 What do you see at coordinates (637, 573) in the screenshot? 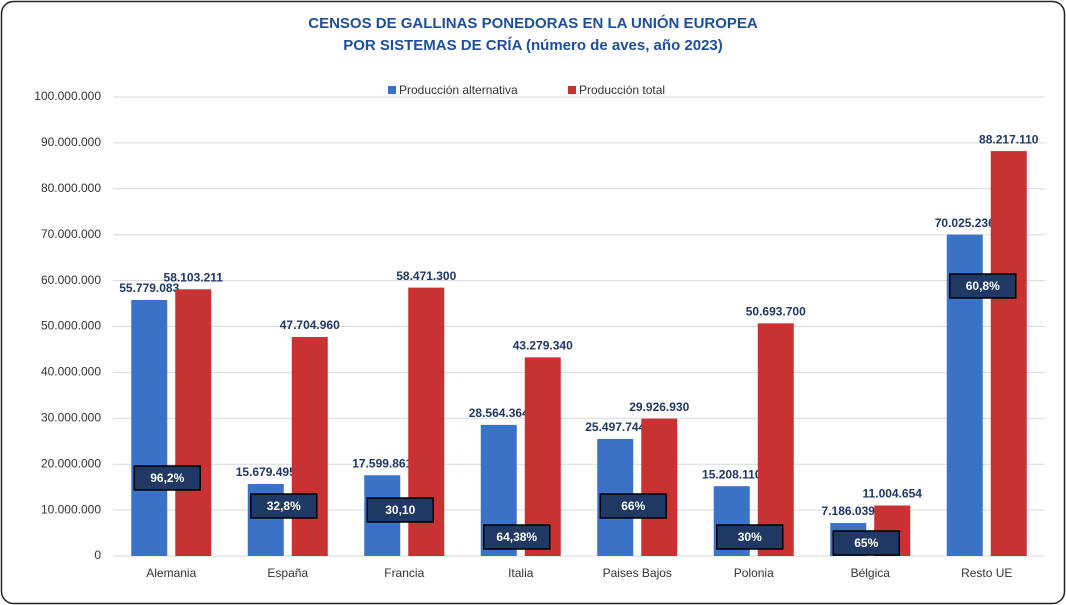
I see `x-tick-label: Paises Bajos` at bounding box center [637, 573].